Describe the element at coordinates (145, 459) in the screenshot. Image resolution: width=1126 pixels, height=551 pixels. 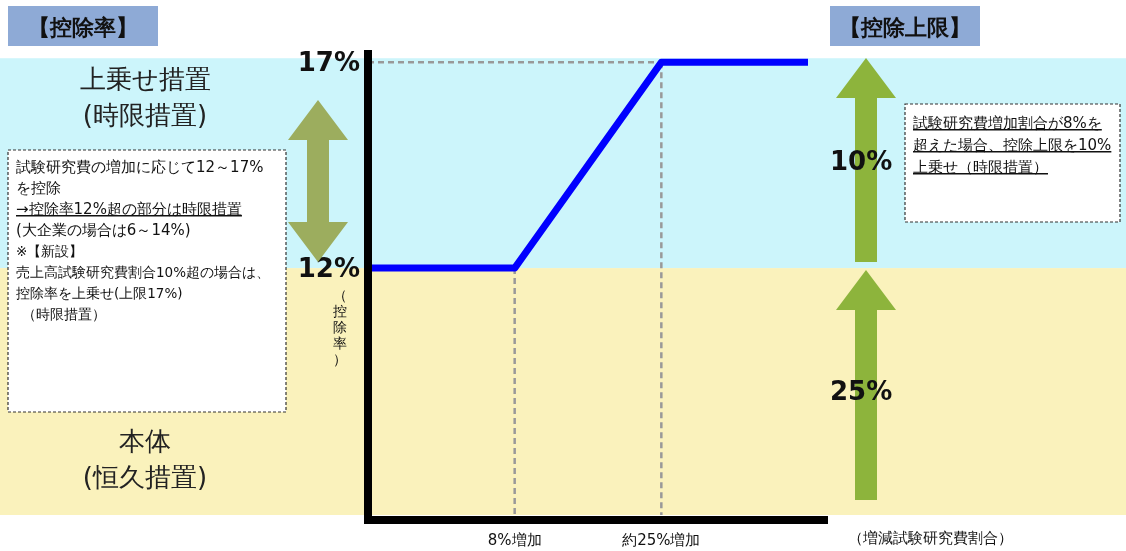
I see `band-label: 本体 (恒久措置)` at that location.